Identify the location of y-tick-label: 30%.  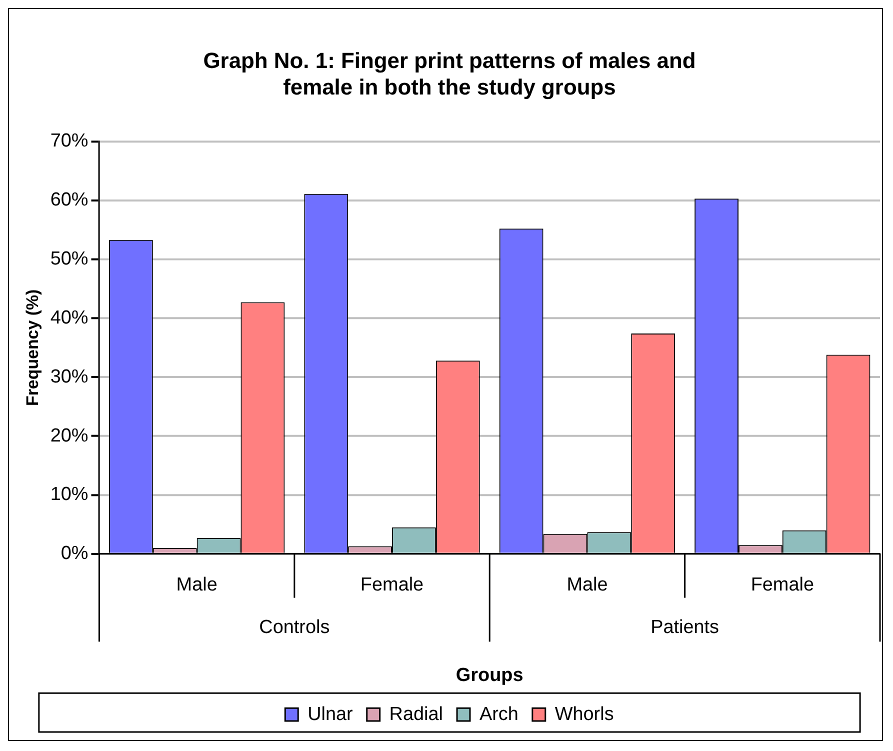
(69, 377).